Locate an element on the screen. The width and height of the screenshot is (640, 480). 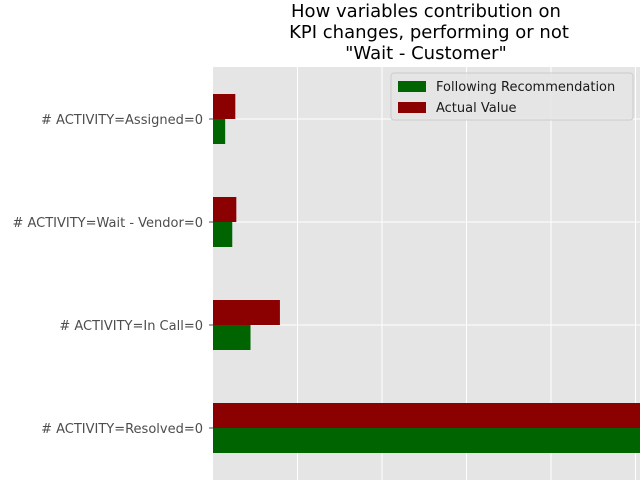
y-tick-label: # ACTIVITY=Assigned=0 is located at coordinates (122, 120).